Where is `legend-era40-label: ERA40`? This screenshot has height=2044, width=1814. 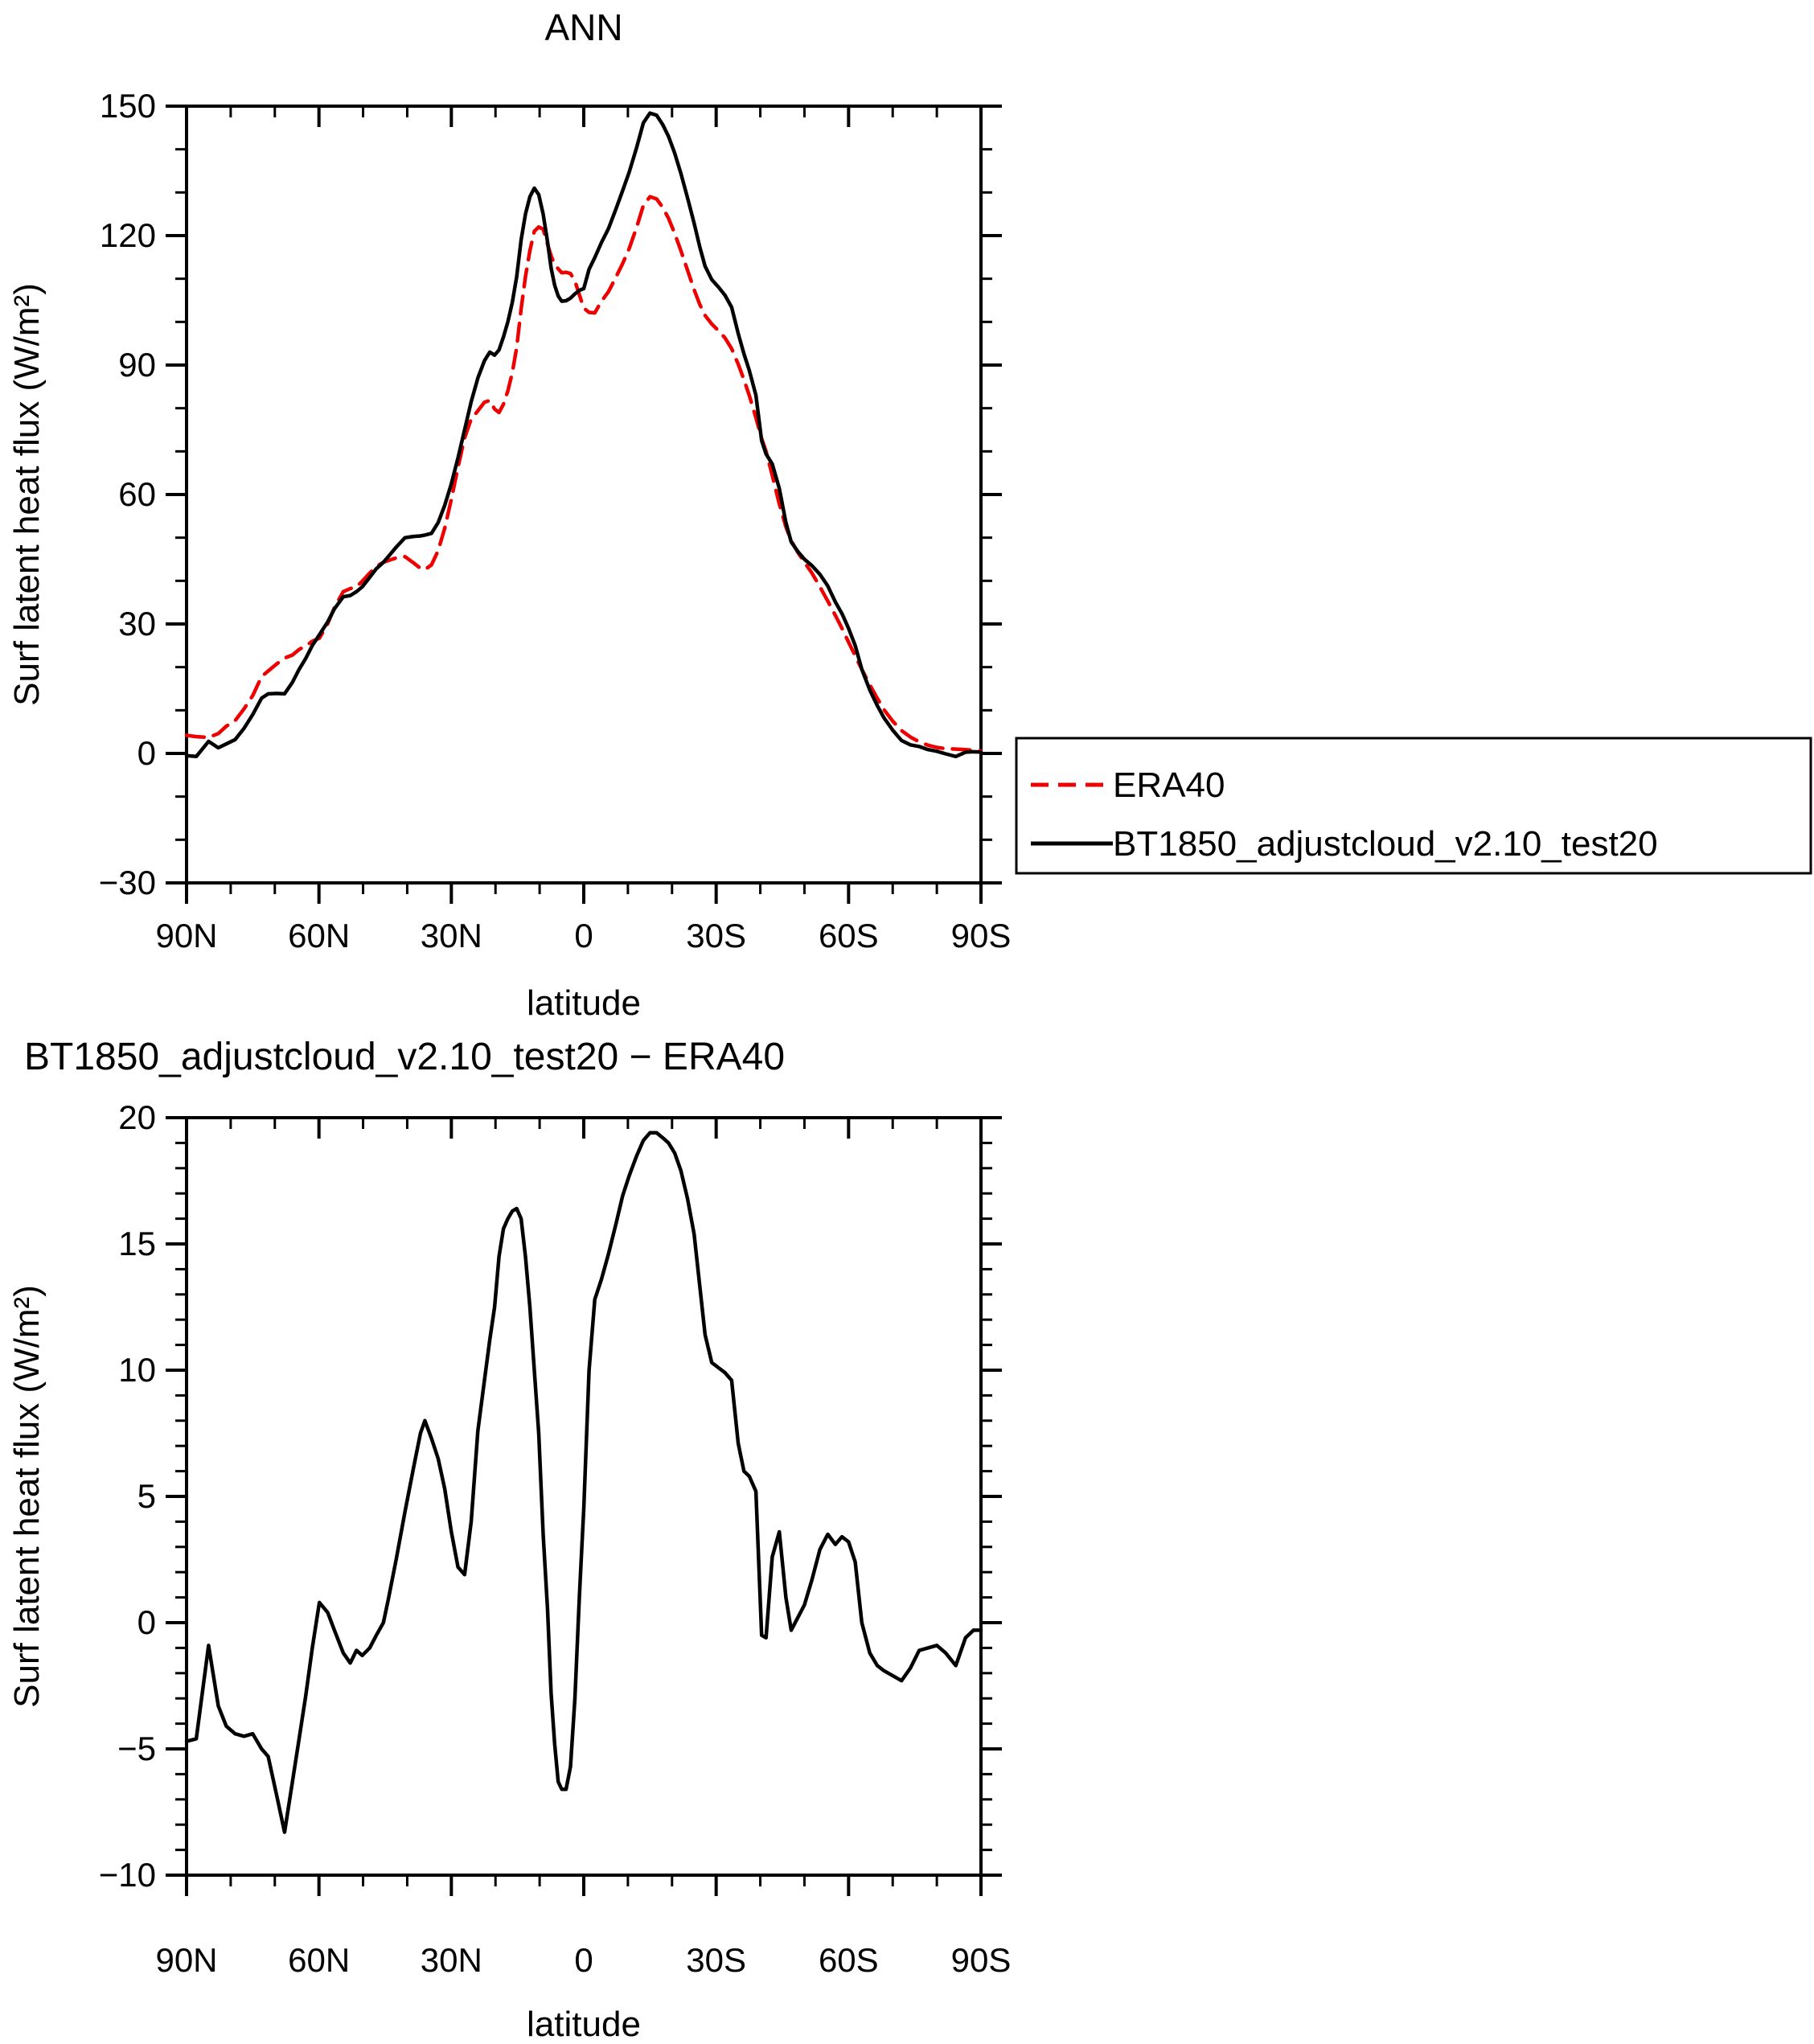
legend-era40-label: ERA40 is located at coordinates (1169, 785).